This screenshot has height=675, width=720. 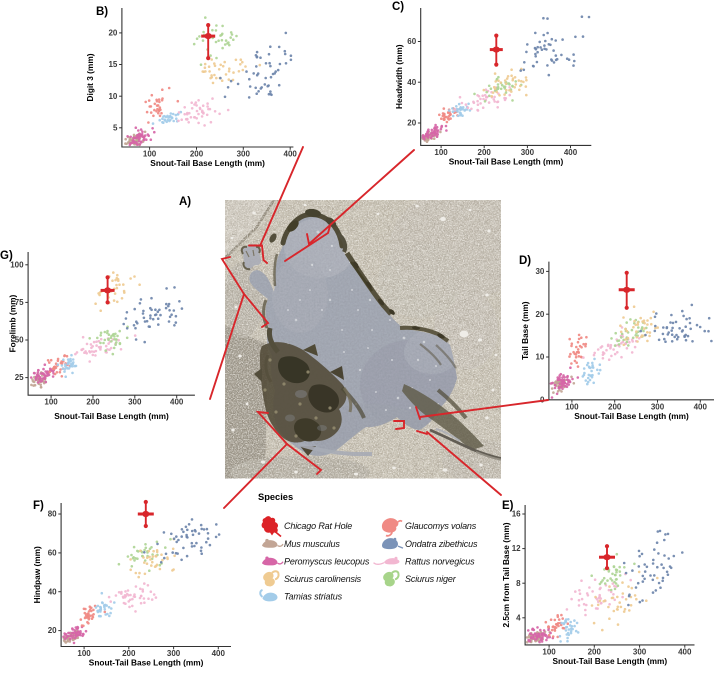 I want to click on svg-text: Tamias striatus, so click(x=313, y=597).